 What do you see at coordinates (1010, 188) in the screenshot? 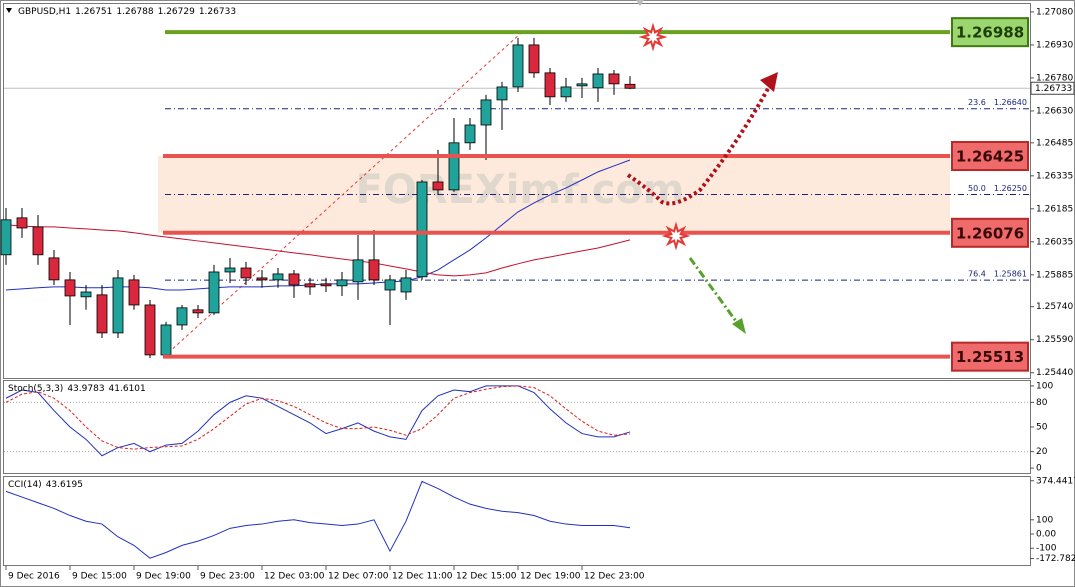
I see `fib-value: 1.26250` at bounding box center [1010, 188].